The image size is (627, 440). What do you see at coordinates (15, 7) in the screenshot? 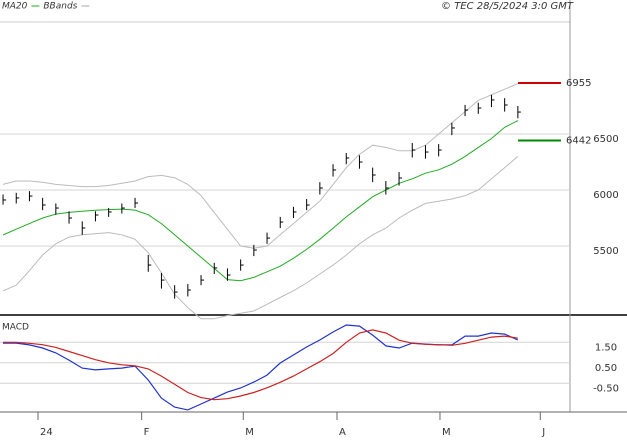
I see `legend-entry: MA20` at bounding box center [15, 7].